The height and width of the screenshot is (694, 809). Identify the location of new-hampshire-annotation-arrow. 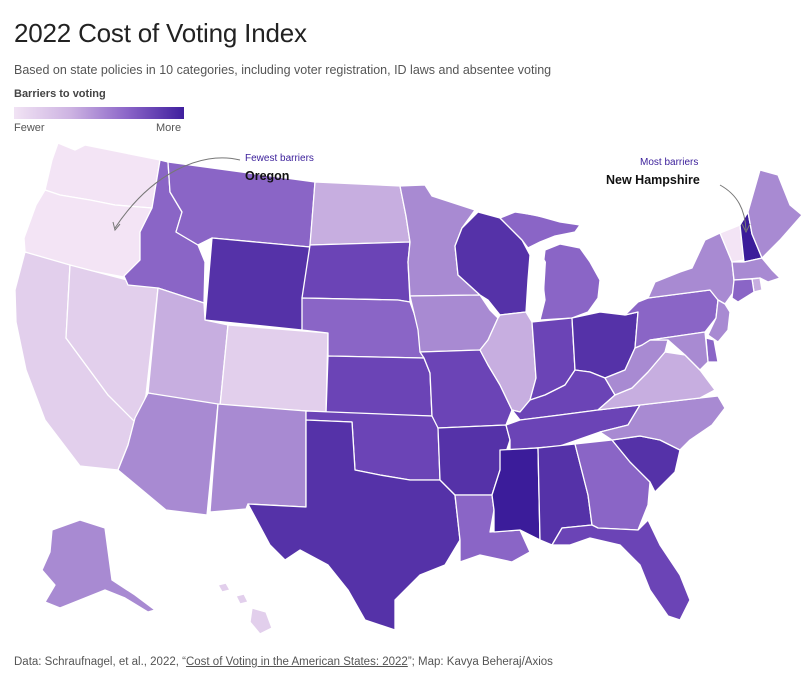
(733, 207).